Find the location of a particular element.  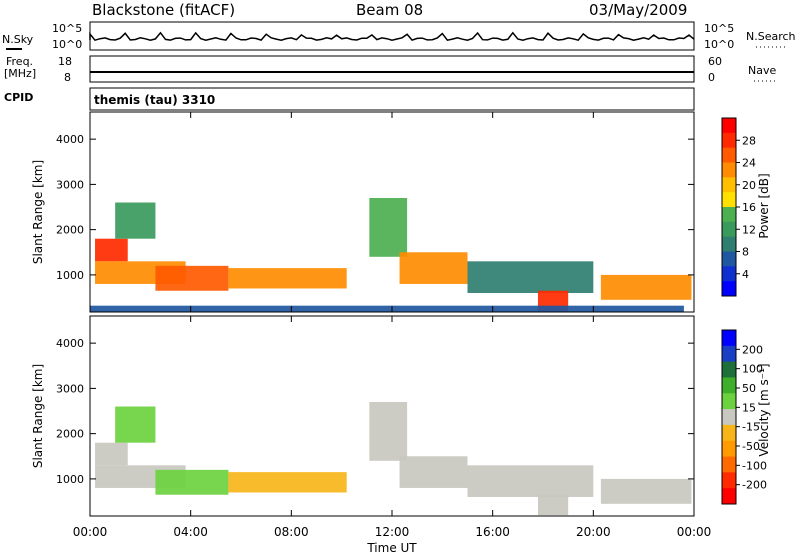

noise-right-tick-top: 10^5 is located at coordinates (719, 28).